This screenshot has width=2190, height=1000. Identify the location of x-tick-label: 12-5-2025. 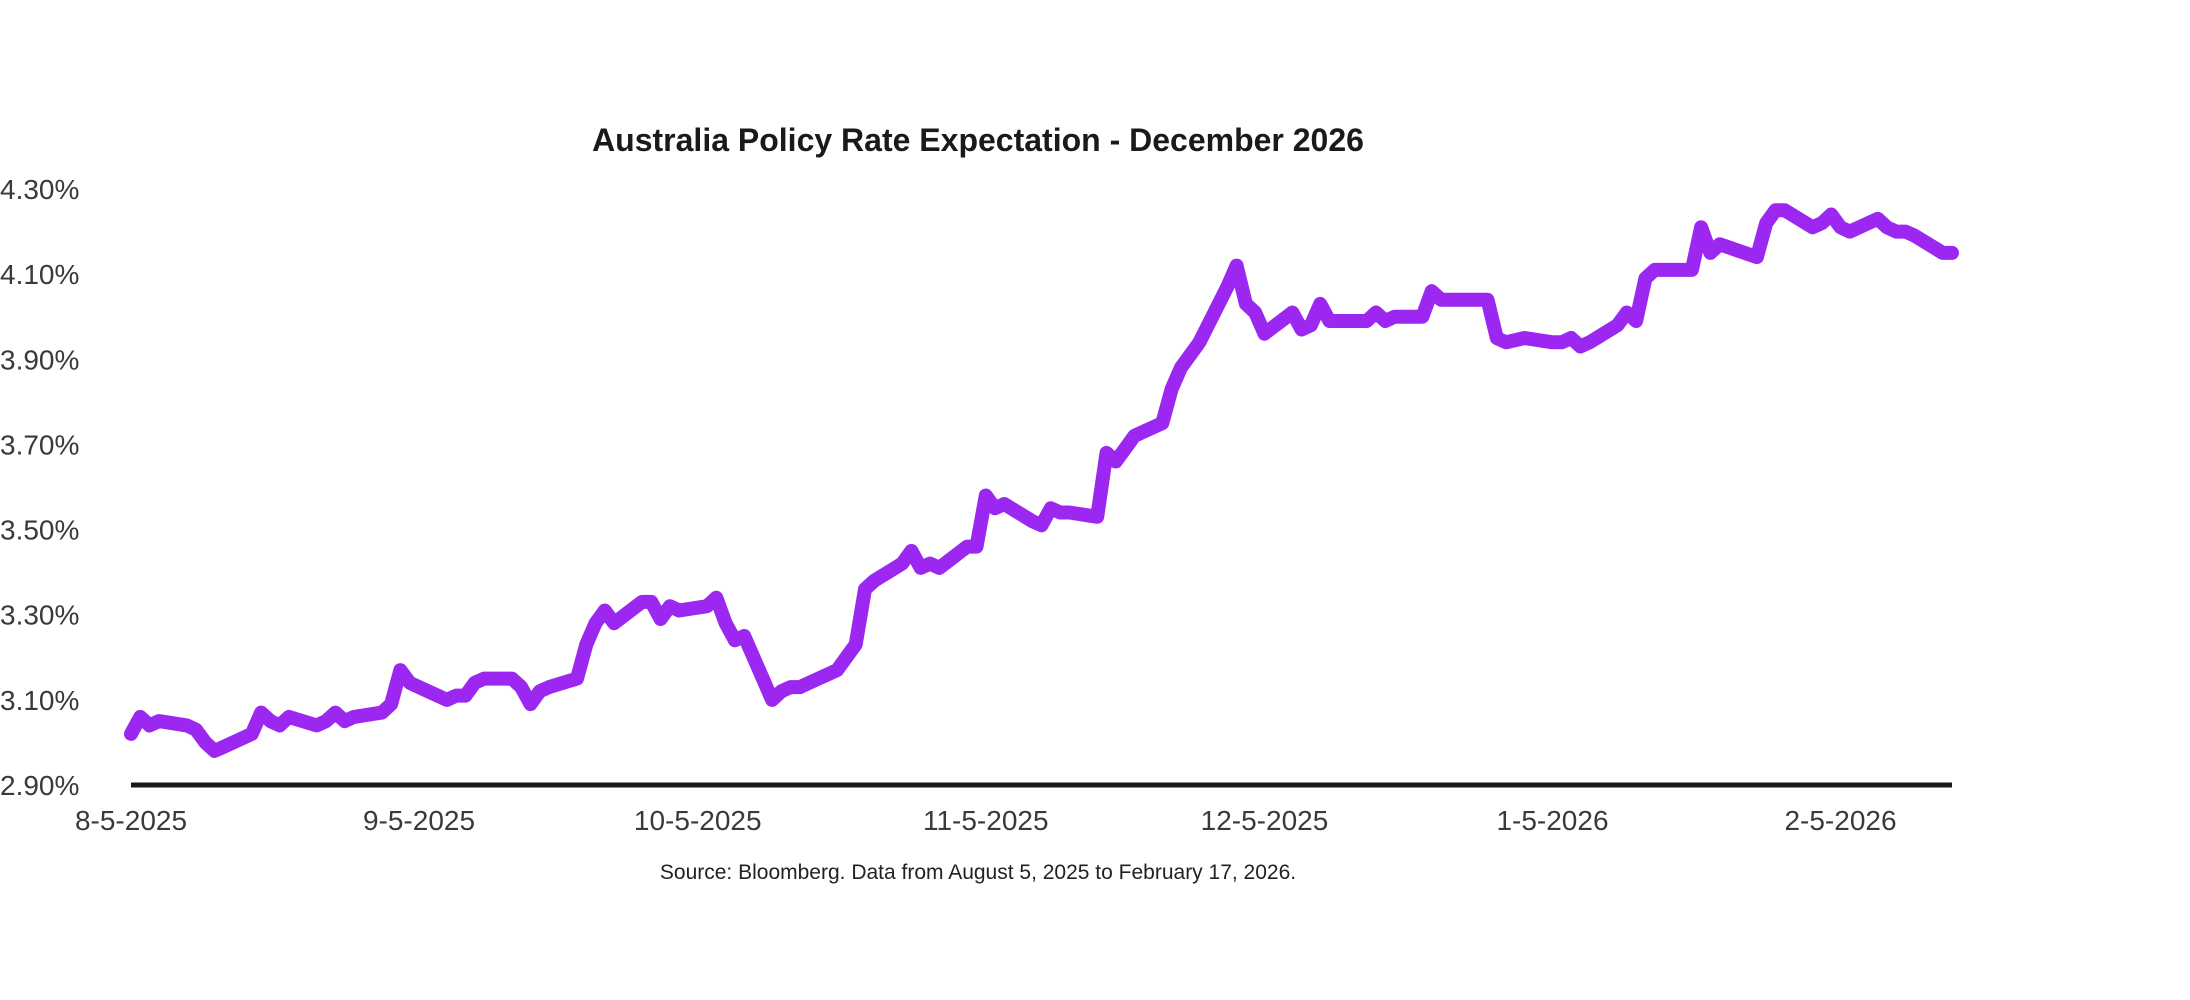
(1265, 820).